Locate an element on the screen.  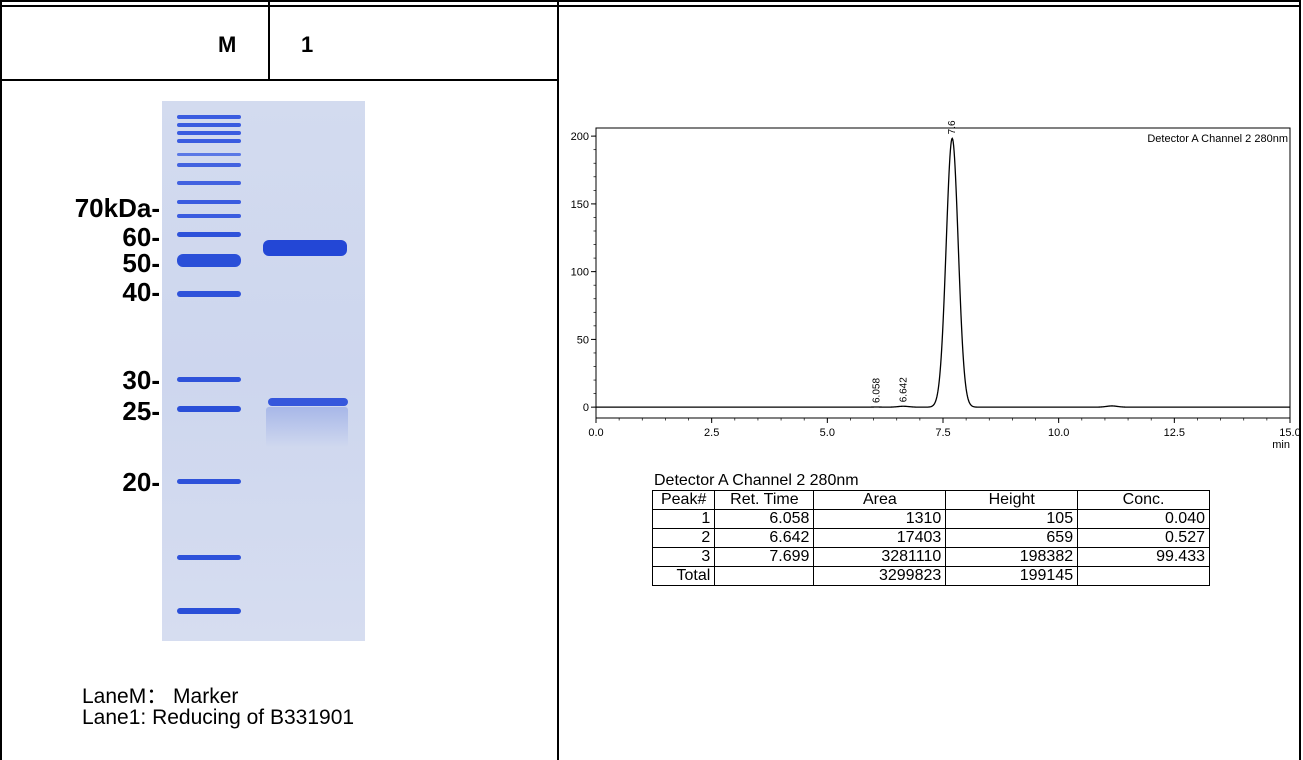
x-tick-label: 7.5 is located at coordinates (942, 433).